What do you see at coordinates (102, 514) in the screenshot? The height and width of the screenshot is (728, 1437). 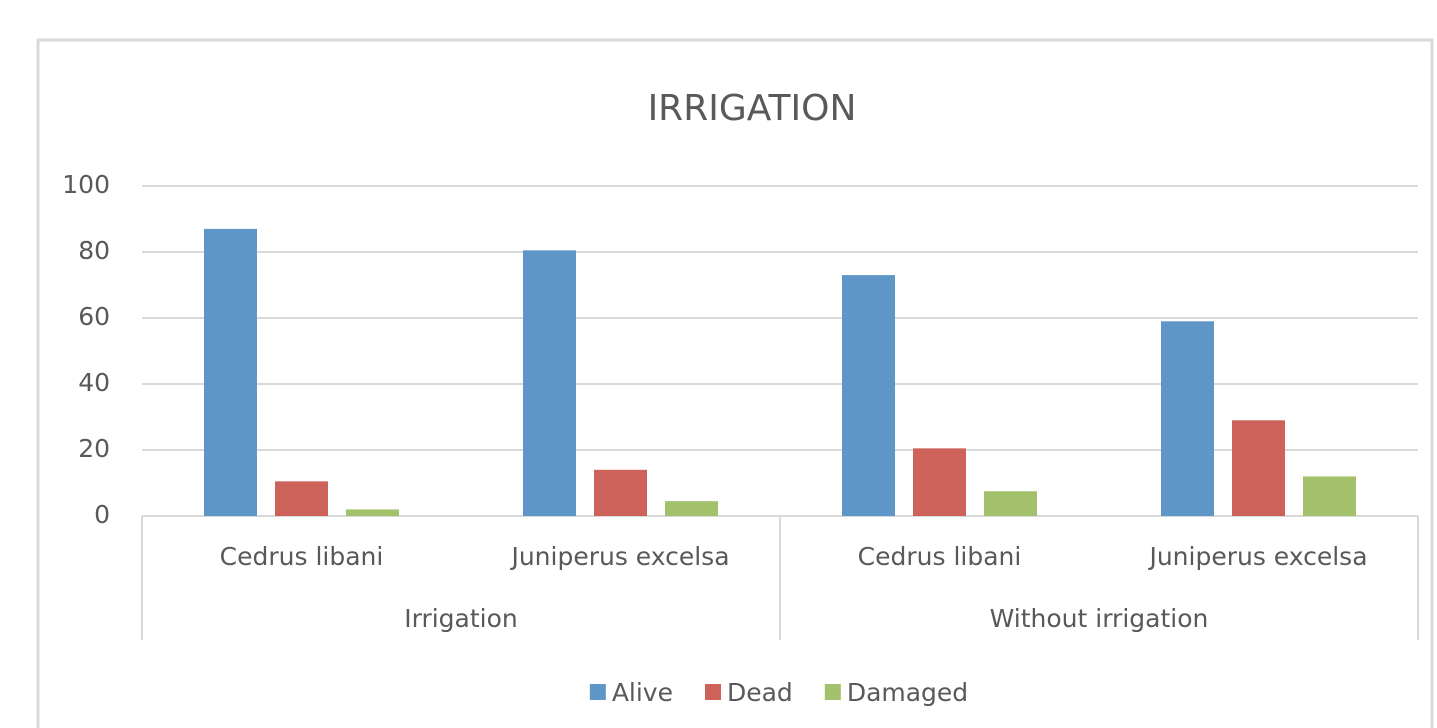 I see `y-tick-label: 0` at bounding box center [102, 514].